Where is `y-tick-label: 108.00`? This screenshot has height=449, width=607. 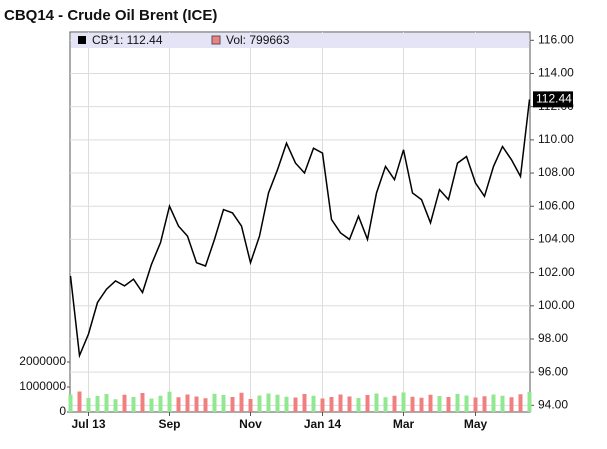 y-tick-label: 108.00 is located at coordinates (556, 172).